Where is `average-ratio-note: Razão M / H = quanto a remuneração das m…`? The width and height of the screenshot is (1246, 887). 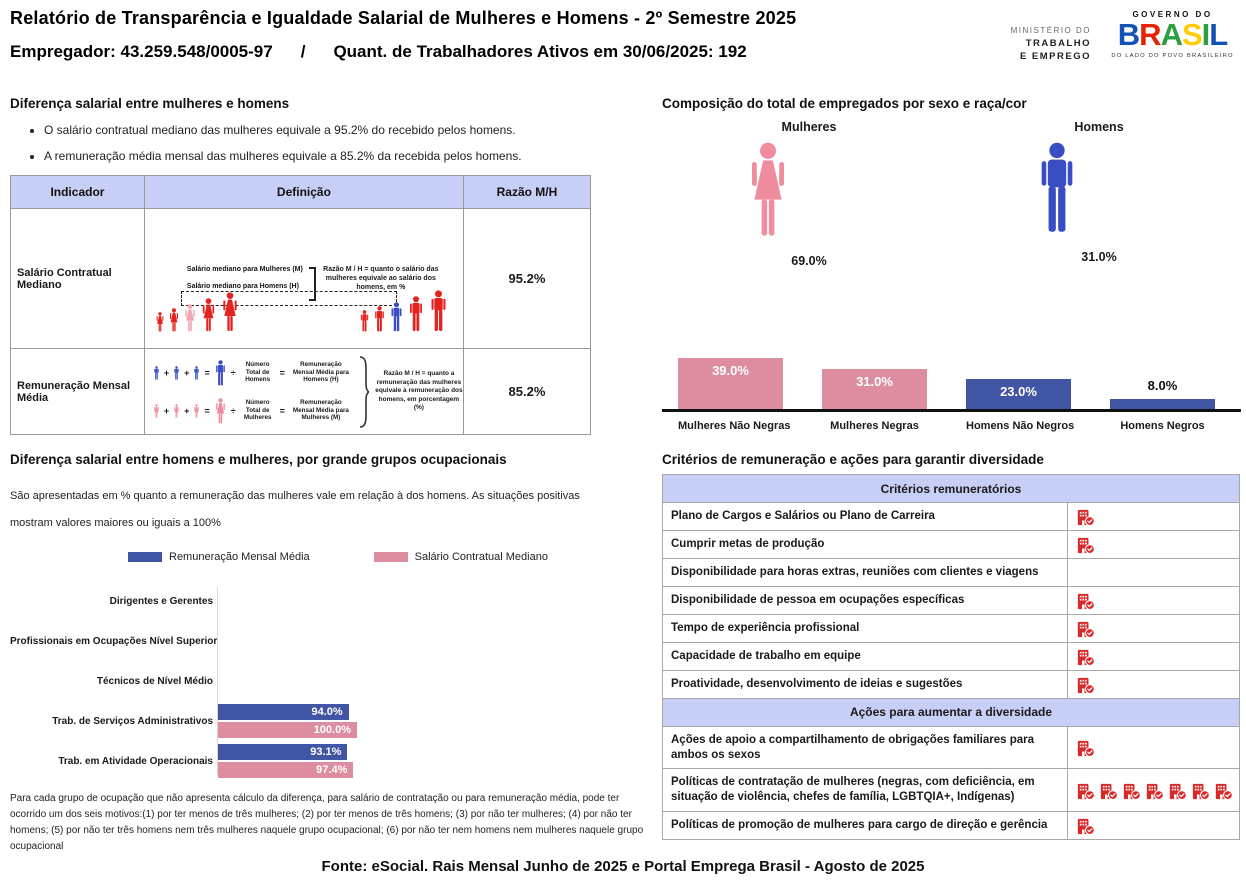
average-ratio-note: Razão M / H = quanto a remuneração das m… is located at coordinates (419, 391).